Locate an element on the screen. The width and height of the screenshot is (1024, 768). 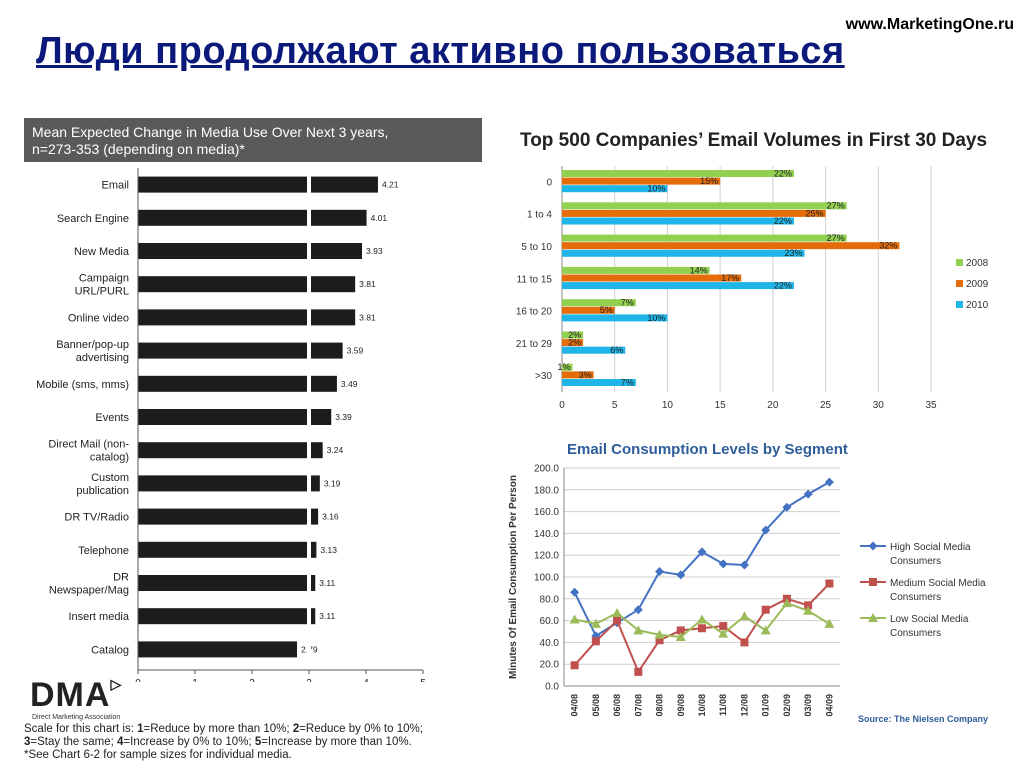
email-legend-label: 2009 is located at coordinates (977, 284).